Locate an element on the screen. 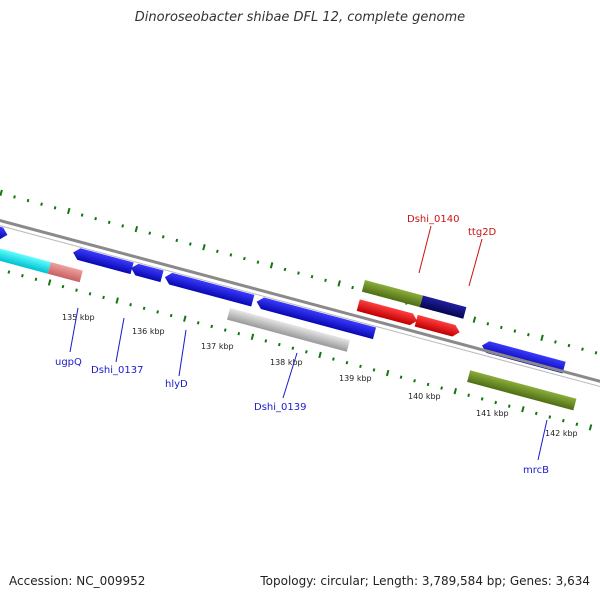 The width and height of the screenshot is (600, 600). connector-ugpQ is located at coordinates (74, 330).